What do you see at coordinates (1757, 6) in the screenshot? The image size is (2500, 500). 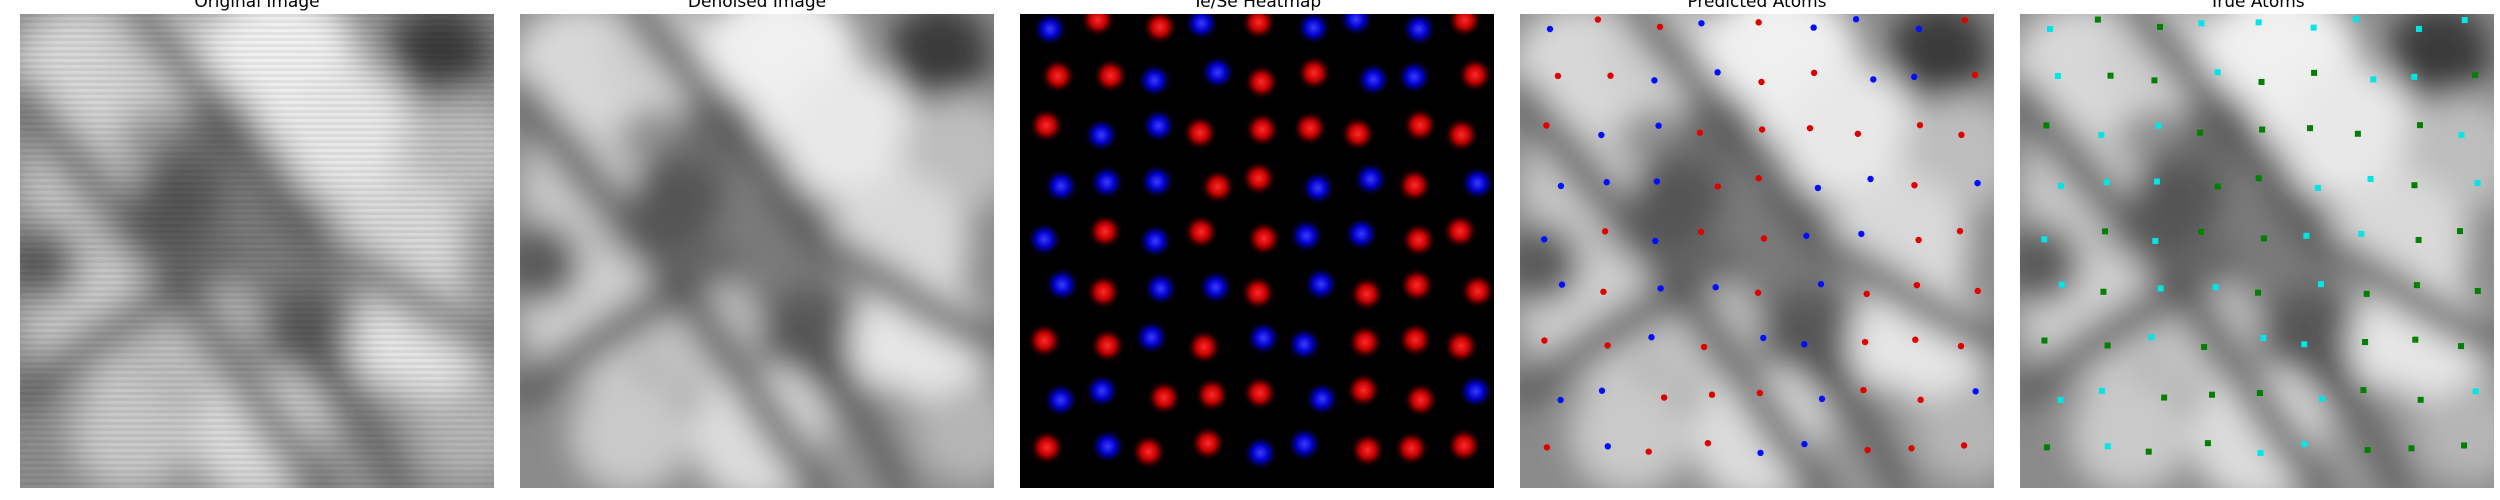 I see `panel-title: Predicted Atoms` at bounding box center [1757, 6].